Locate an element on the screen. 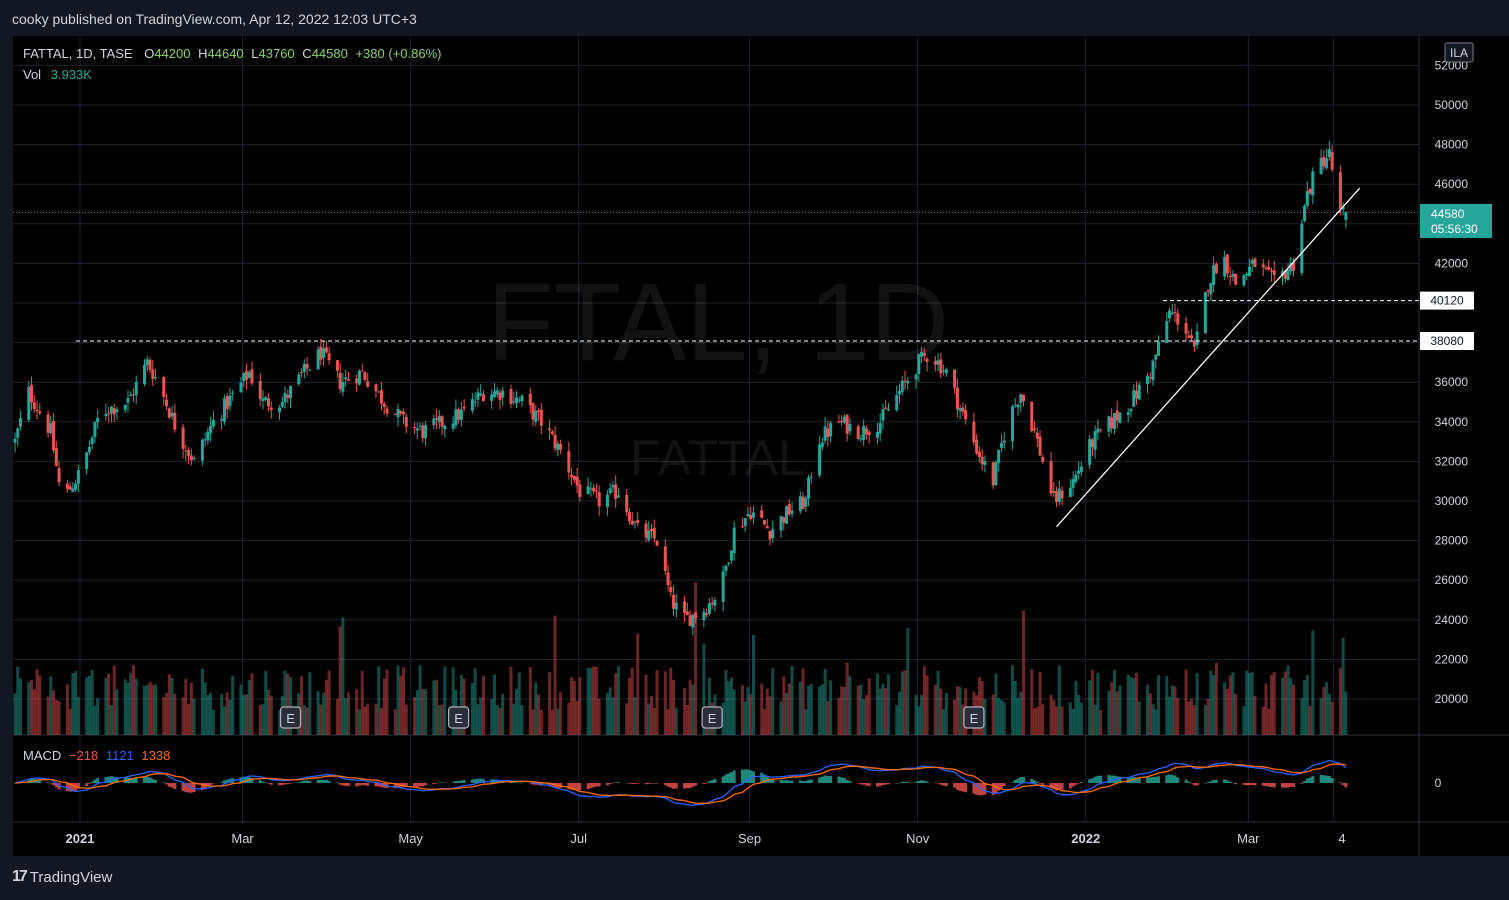 The width and height of the screenshot is (1509, 900). trendline-group is located at coordinates (1208, 357).